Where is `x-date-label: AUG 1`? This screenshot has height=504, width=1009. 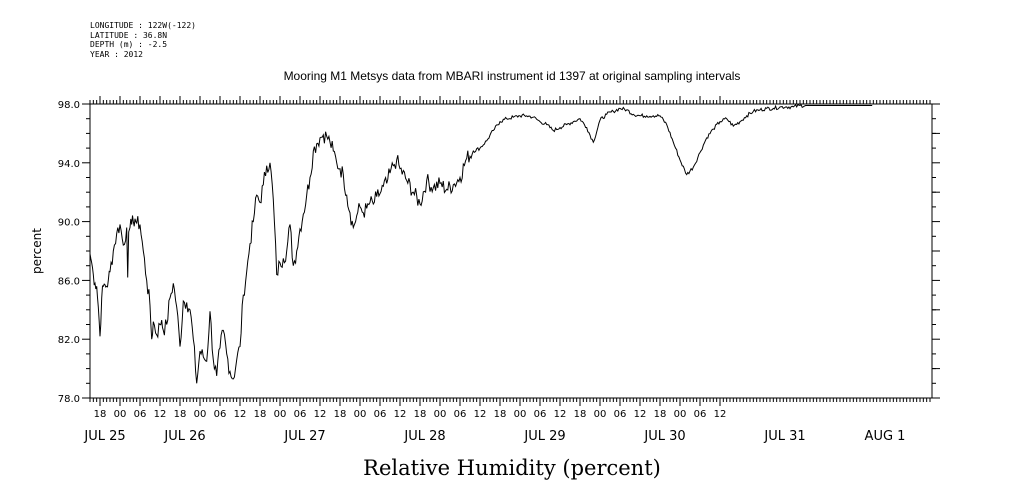
x-date-label: AUG 1 is located at coordinates (885, 436).